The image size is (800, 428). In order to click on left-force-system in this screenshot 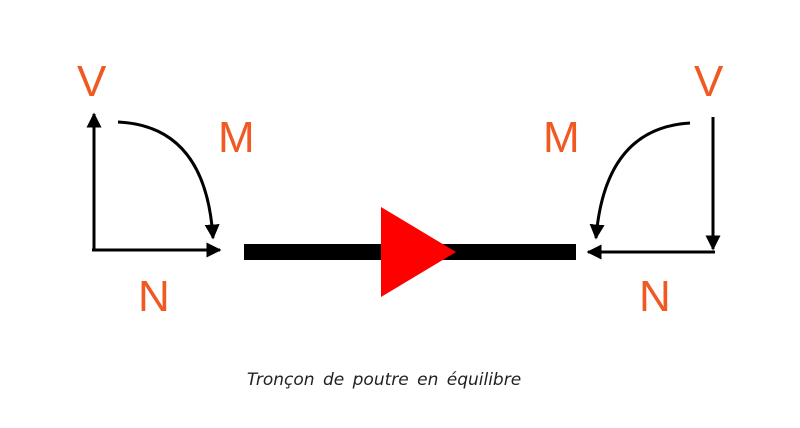, I will do `click(154, 185)`.